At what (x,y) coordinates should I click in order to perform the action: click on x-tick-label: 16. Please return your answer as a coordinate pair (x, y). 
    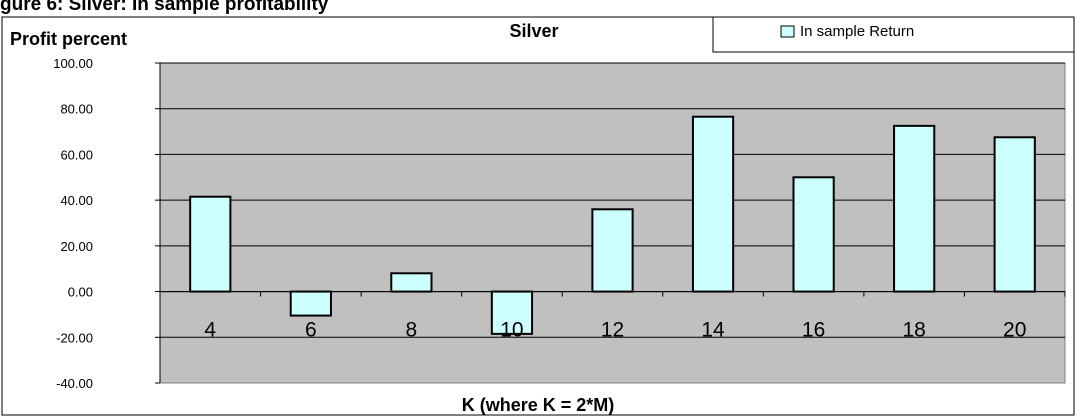
    Looking at the image, I should click on (813, 330).